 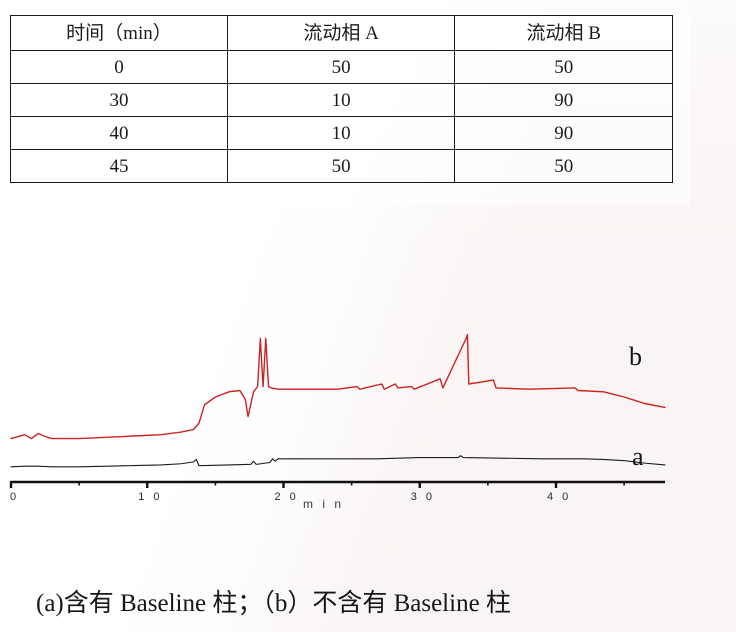 What do you see at coordinates (324, 504) in the screenshot?
I see `x-axis-title: m i n` at bounding box center [324, 504].